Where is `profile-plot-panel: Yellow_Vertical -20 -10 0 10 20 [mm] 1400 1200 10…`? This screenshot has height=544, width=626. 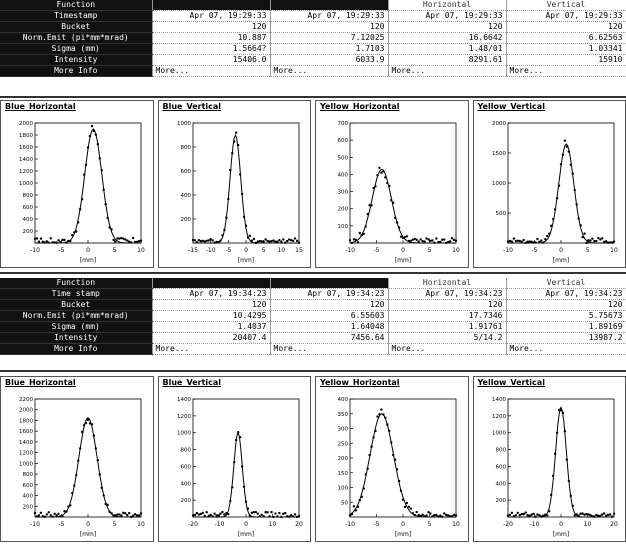 profile-plot-panel: Yellow_Vertical -20 -10 0 10 20 [mm] 1400 1200 10… is located at coordinates (549, 459).